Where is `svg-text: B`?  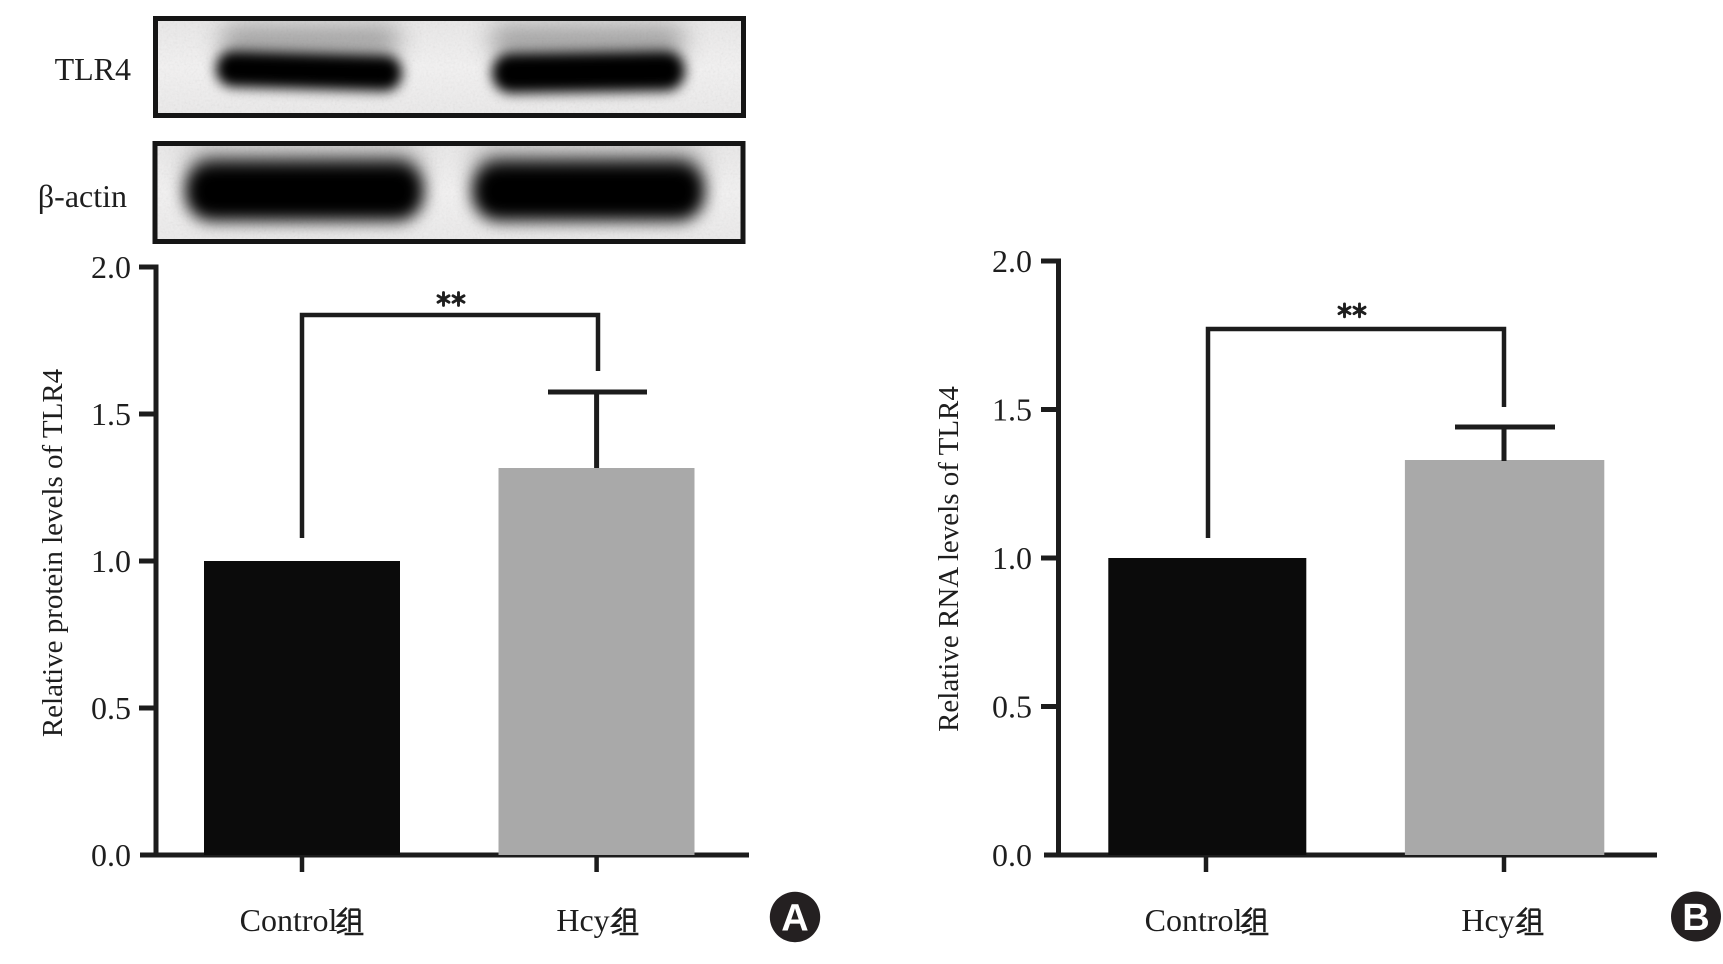
svg-text: B is located at coordinates (1695, 918).